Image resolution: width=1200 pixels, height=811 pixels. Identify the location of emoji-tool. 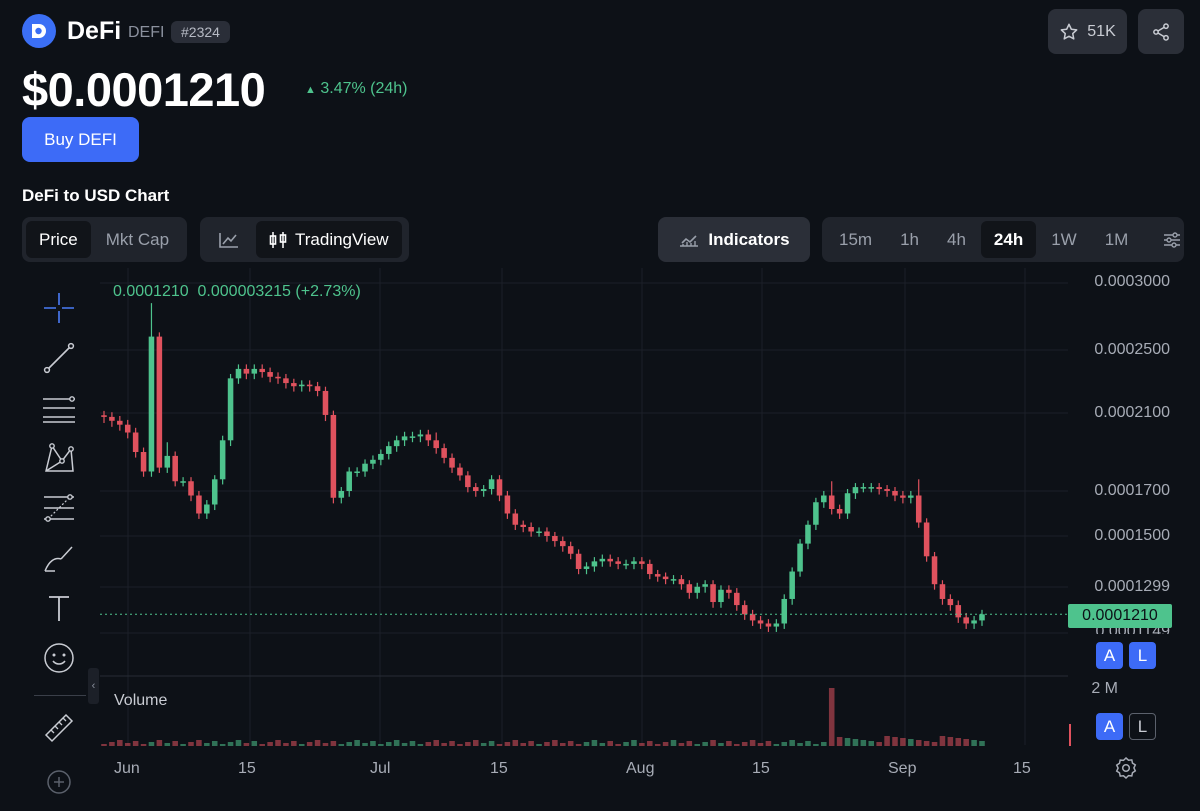
(59, 658).